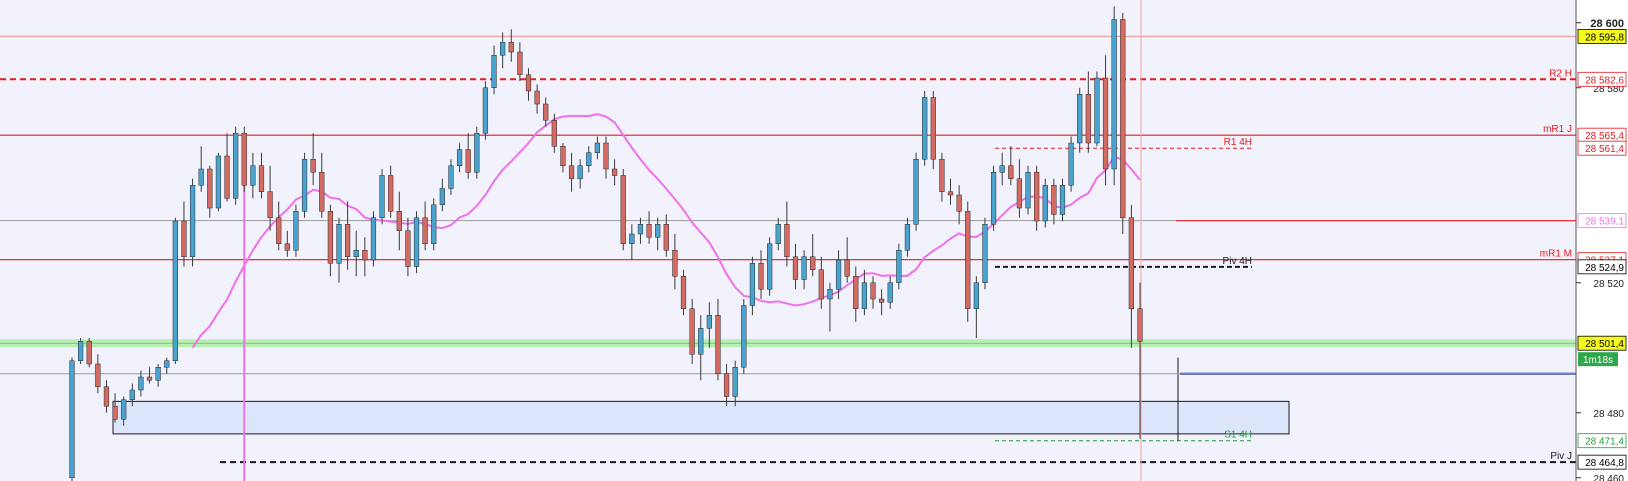 The image size is (1628, 481). What do you see at coordinates (1604, 37) in the screenshot?
I see `top-line-badge-text: 28 595,8` at bounding box center [1604, 37].